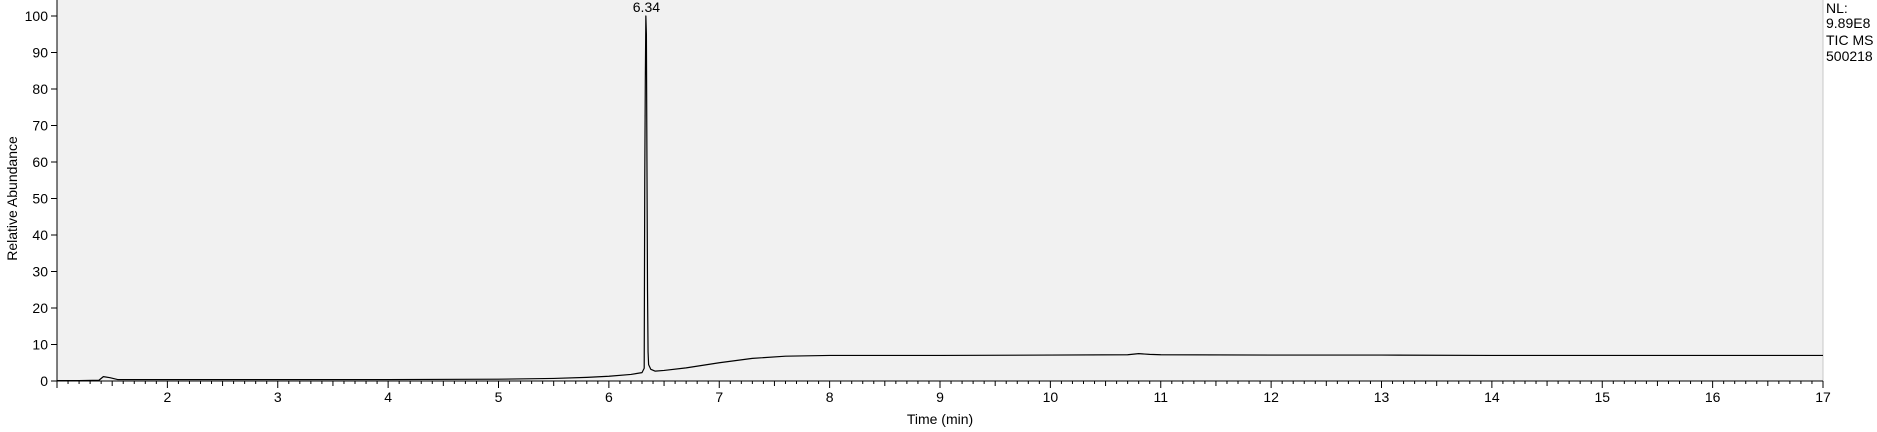 This screenshot has width=1877, height=432. What do you see at coordinates (1602, 397) in the screenshot?
I see `x-tick-label: 15` at bounding box center [1602, 397].